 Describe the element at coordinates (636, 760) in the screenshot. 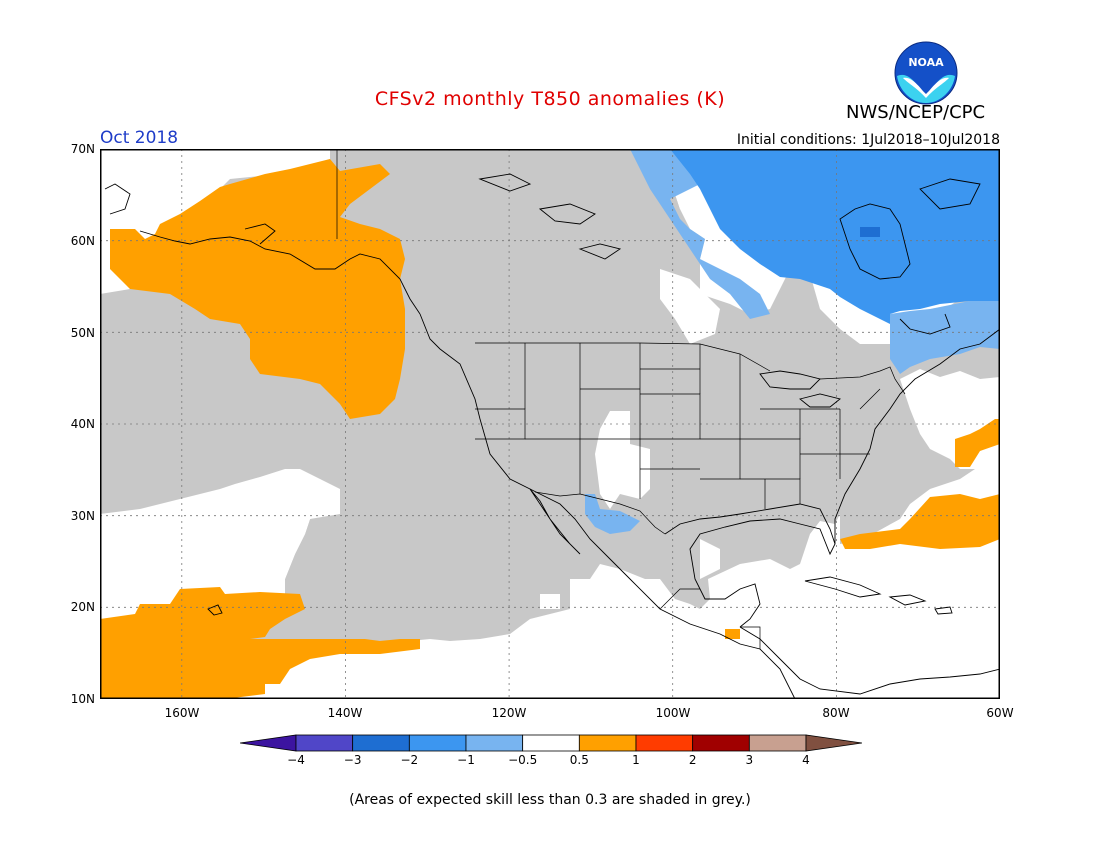

I see `colorbar-label: 1` at that location.